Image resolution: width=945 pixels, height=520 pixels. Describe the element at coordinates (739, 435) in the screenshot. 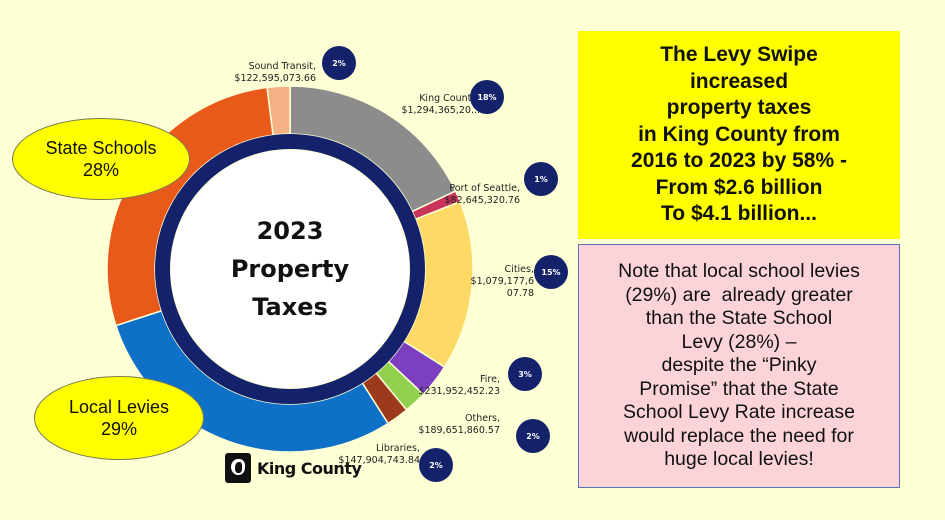

I see `note-line: would replace the need for` at that location.